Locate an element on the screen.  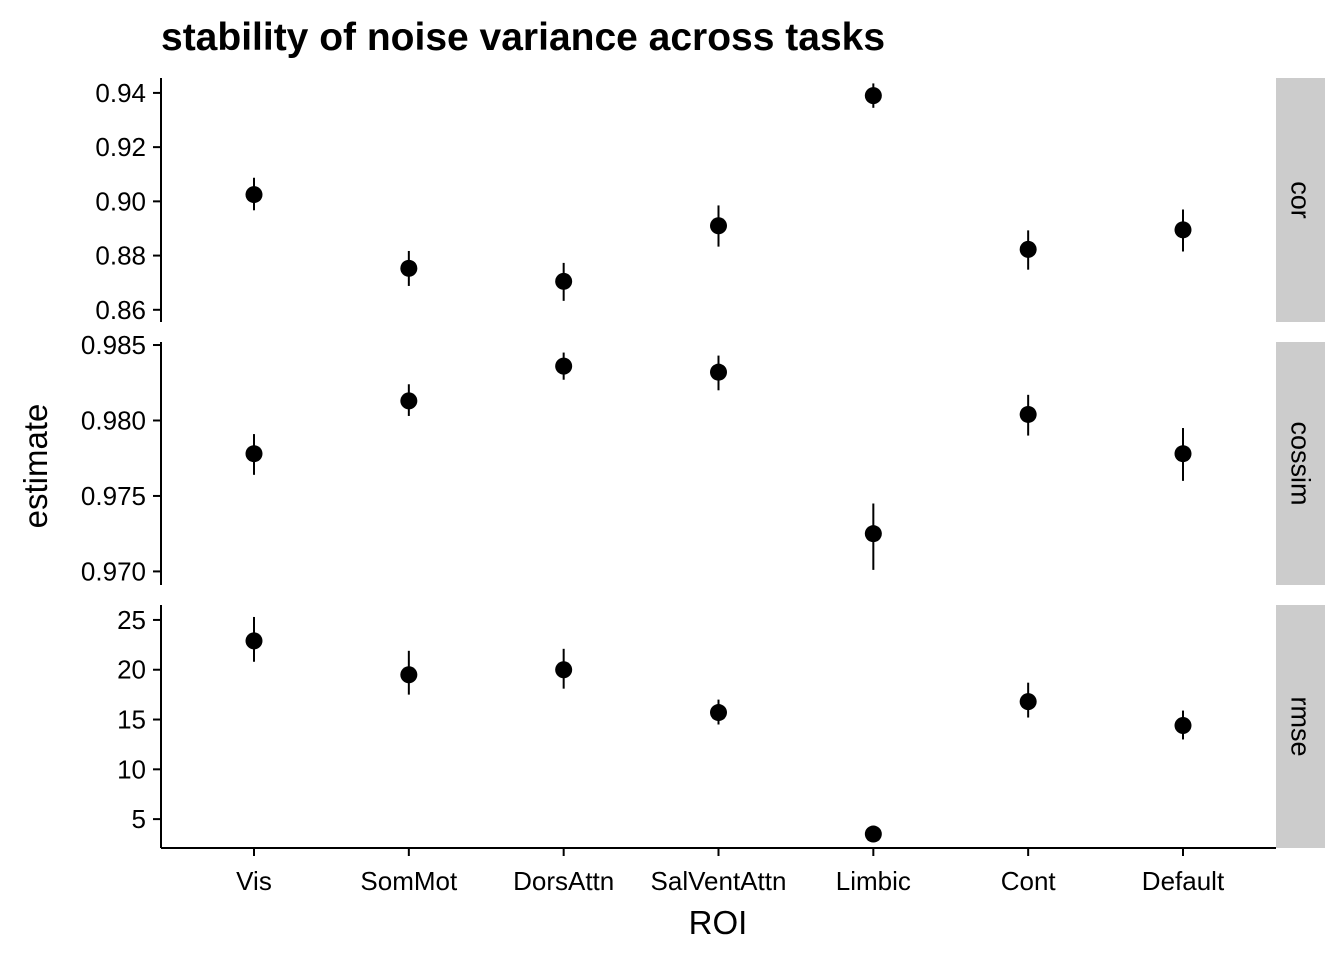
y-tick-label-cossim: 0.980 is located at coordinates (113, 420).